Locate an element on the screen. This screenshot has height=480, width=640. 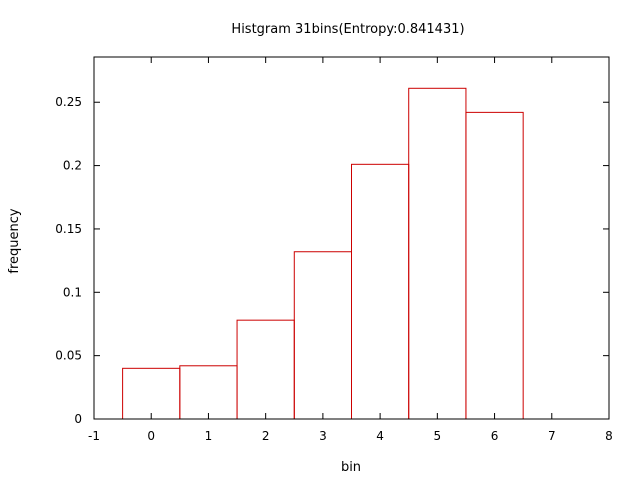
y-tick-label: 0 is located at coordinates (78, 419).